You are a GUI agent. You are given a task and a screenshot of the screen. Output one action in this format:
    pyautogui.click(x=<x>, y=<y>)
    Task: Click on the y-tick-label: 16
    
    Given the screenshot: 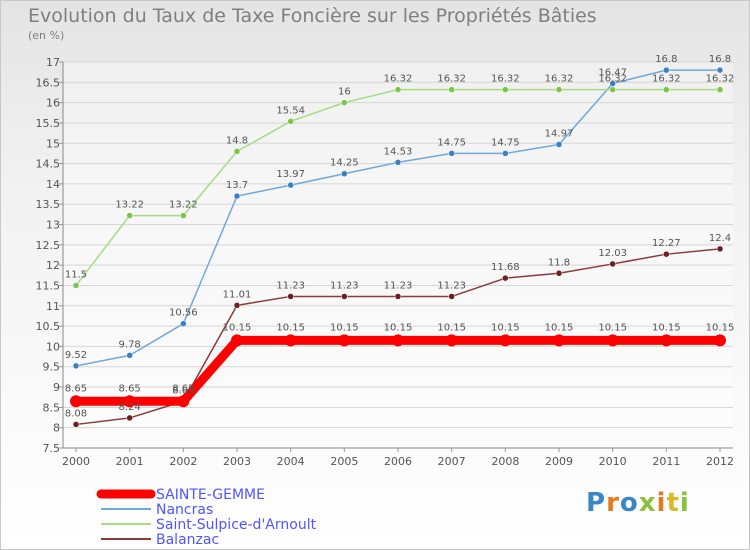 What is the action you would take?
    pyautogui.click(x=53, y=103)
    